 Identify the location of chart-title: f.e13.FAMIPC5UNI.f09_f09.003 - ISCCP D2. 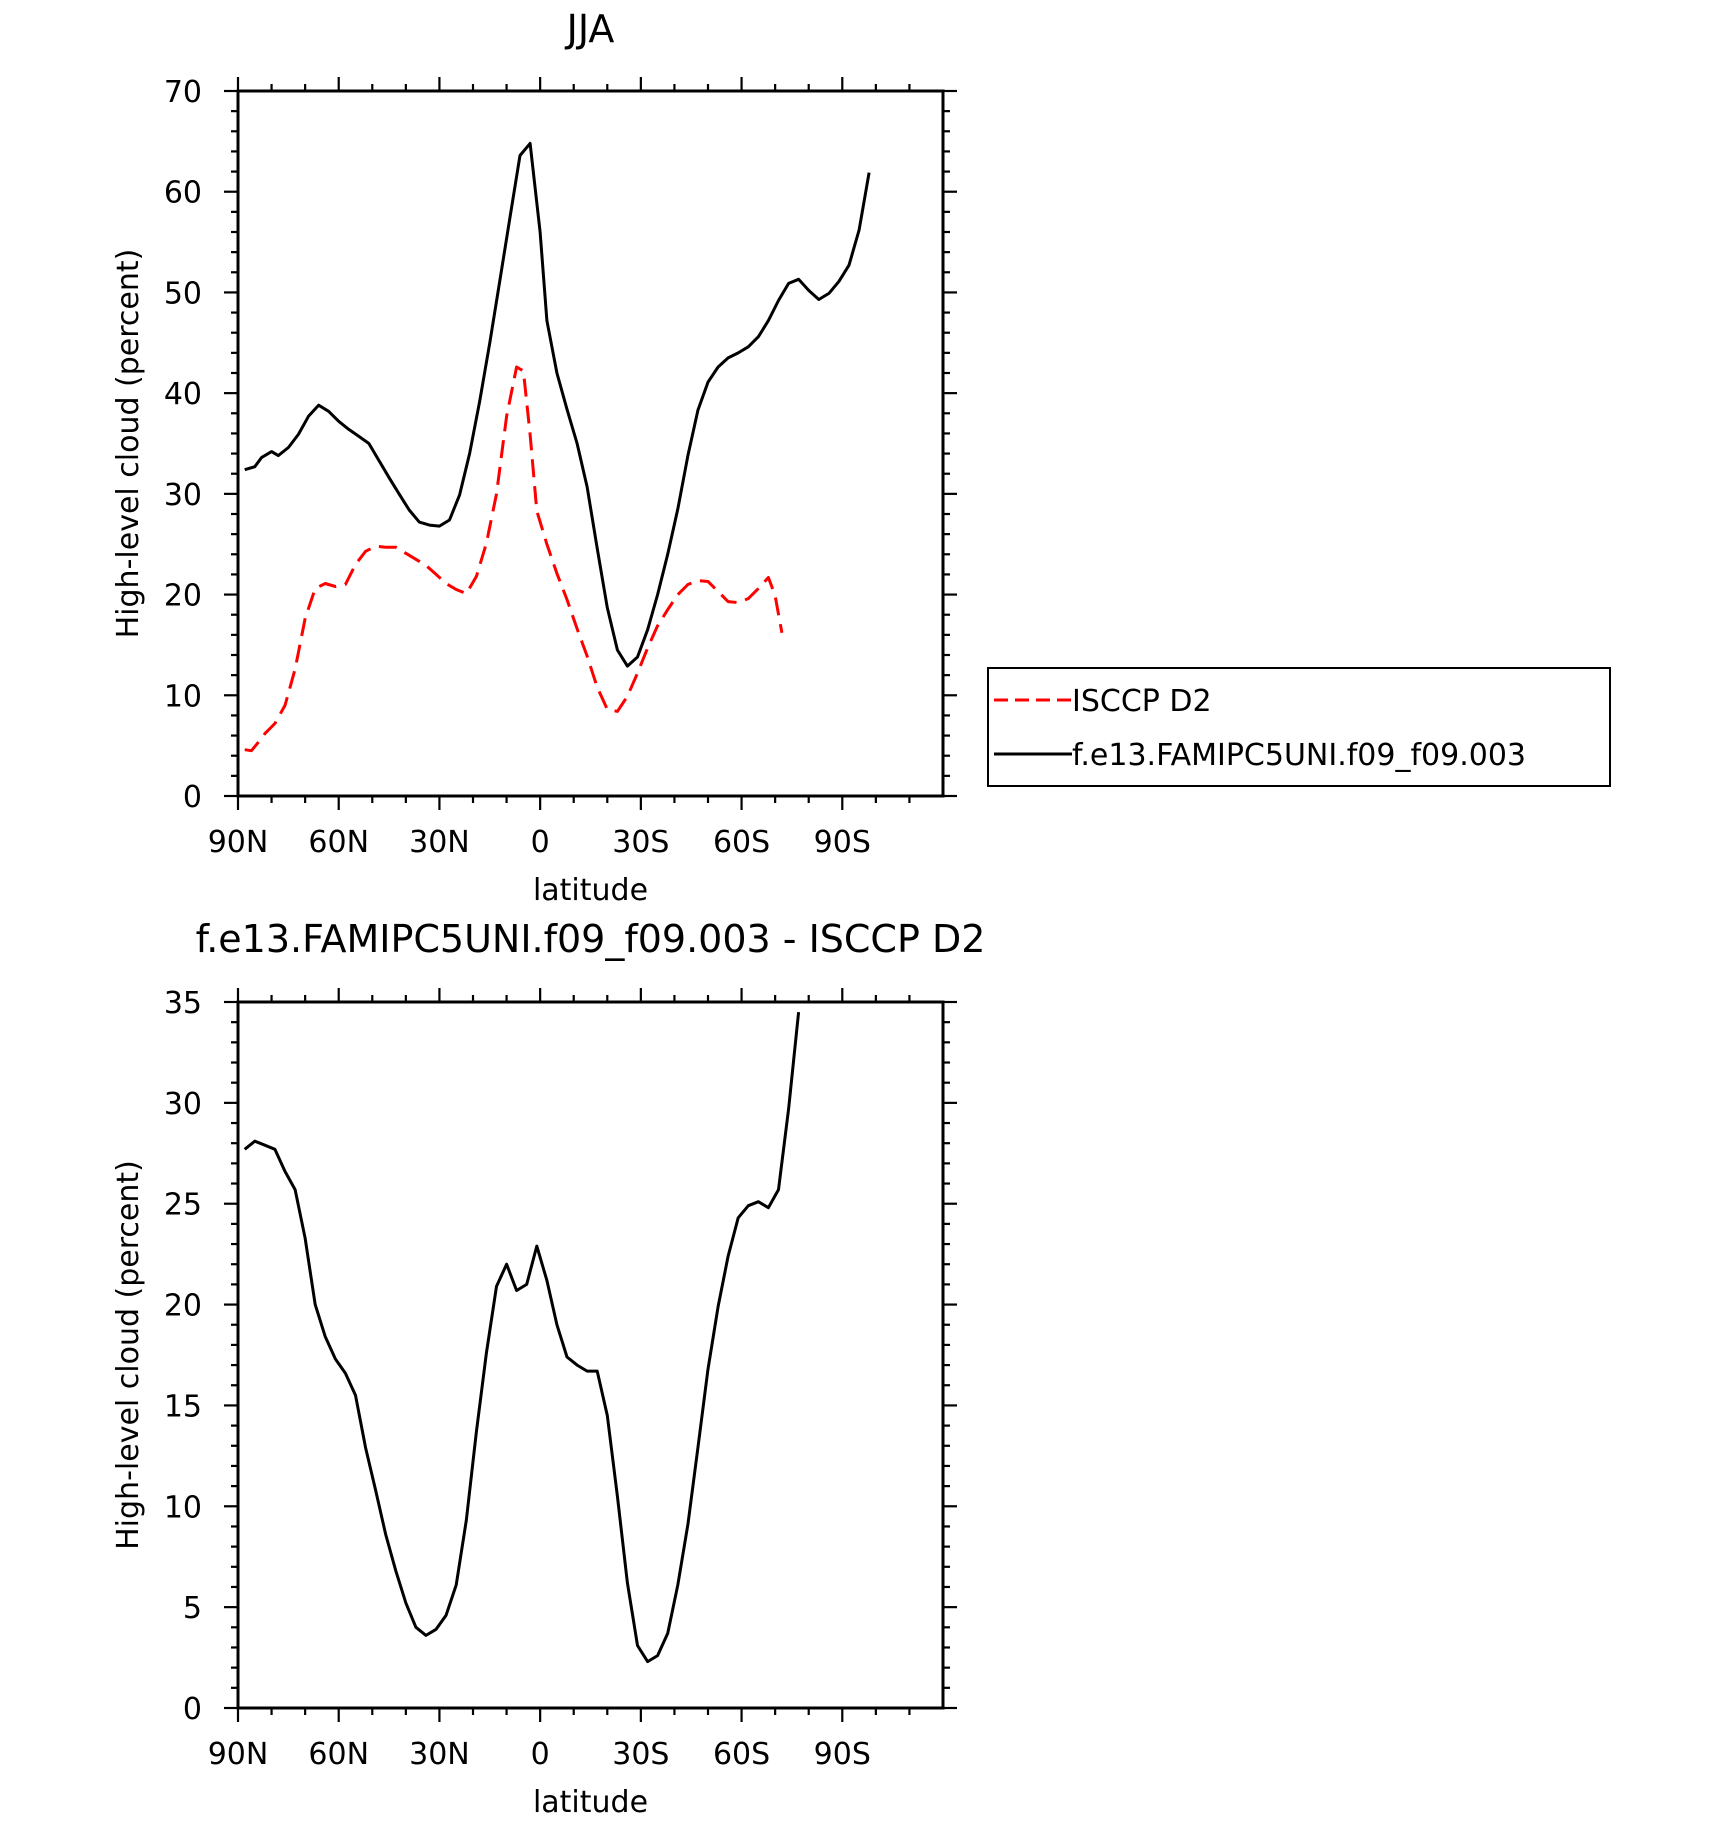
(591, 939).